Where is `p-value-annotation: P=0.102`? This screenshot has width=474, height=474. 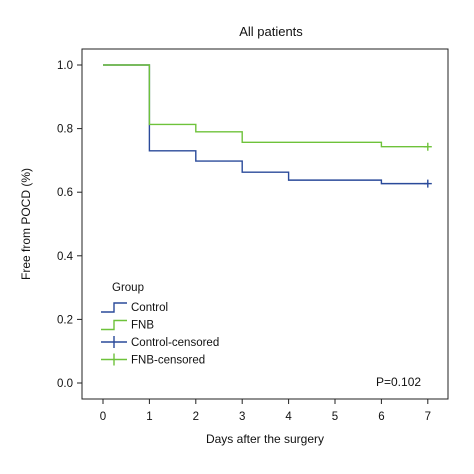 p-value-annotation: P=0.102 is located at coordinates (398, 382).